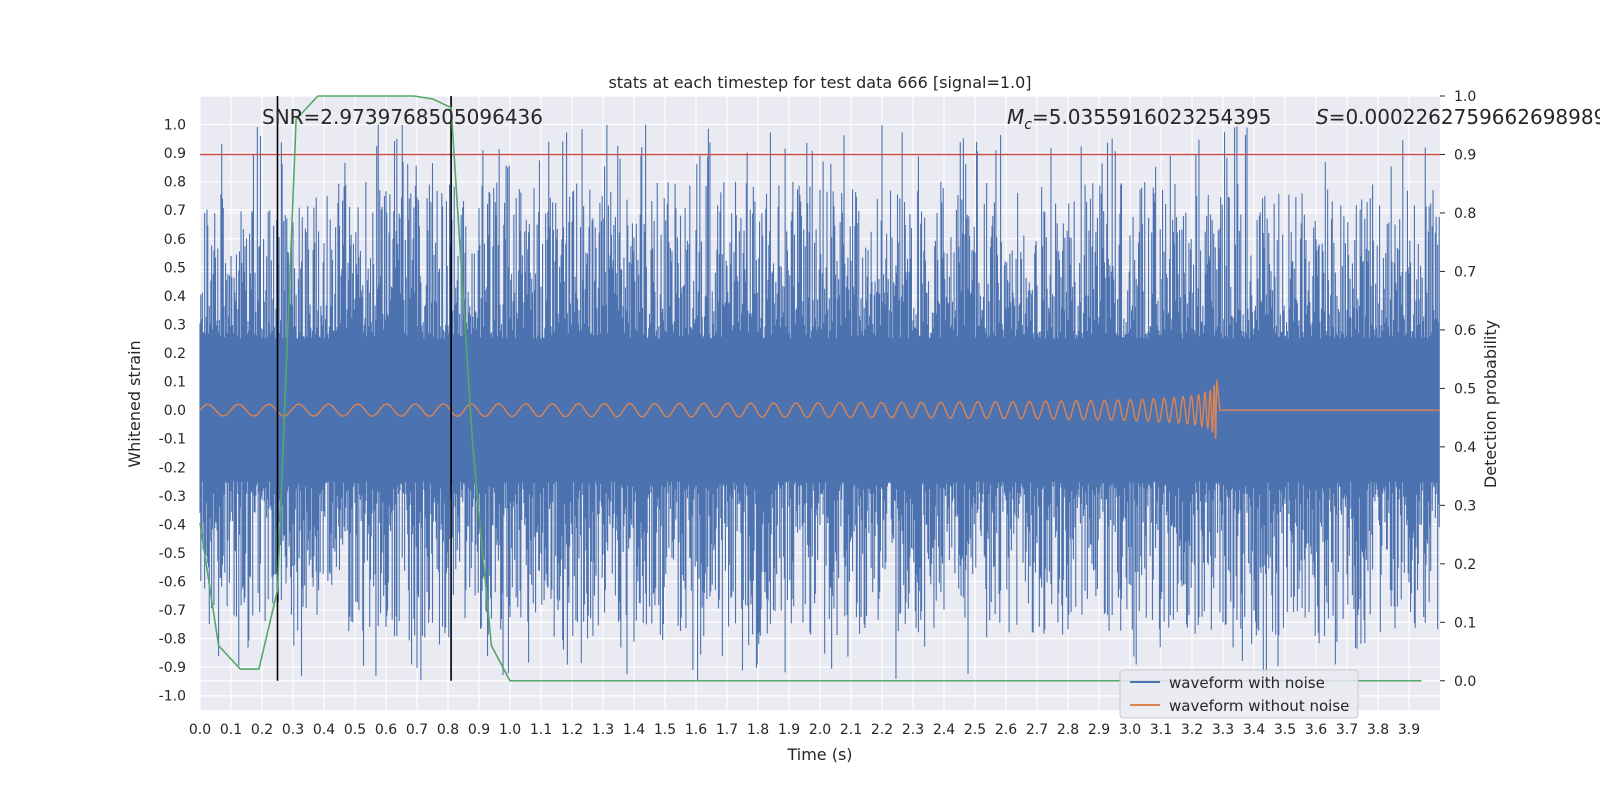 The height and width of the screenshot is (800, 1600). What do you see at coordinates (913, 730) in the screenshot?
I see `x-tick-label: 2.3` at bounding box center [913, 730].